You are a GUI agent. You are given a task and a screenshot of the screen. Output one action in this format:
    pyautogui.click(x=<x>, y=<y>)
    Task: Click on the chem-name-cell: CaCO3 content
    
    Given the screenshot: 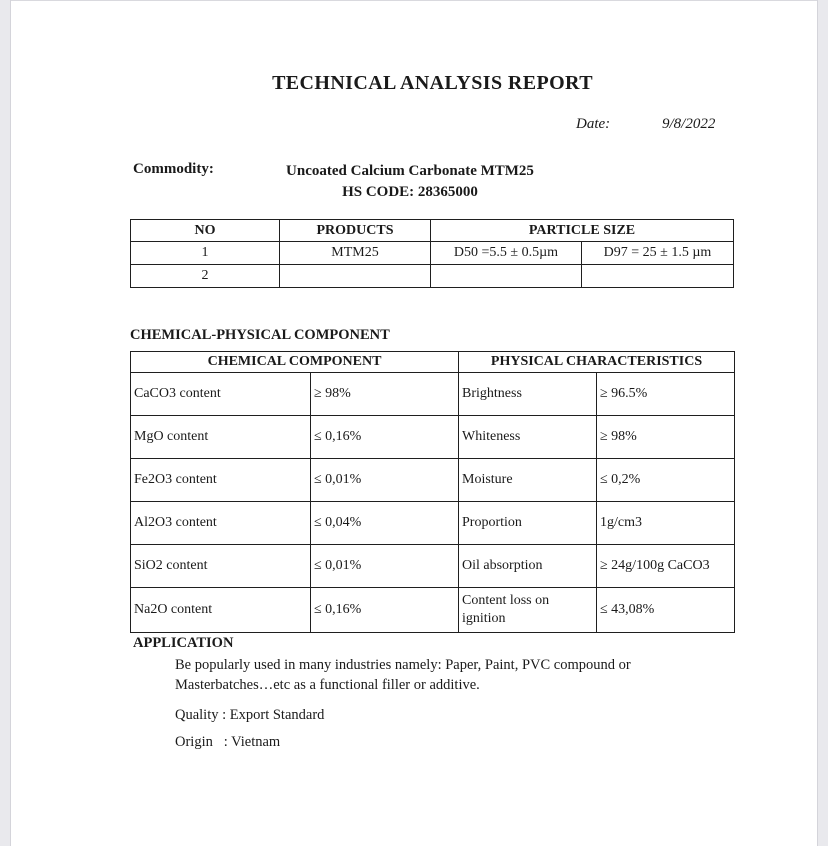 What is the action you would take?
    pyautogui.click(x=220, y=394)
    